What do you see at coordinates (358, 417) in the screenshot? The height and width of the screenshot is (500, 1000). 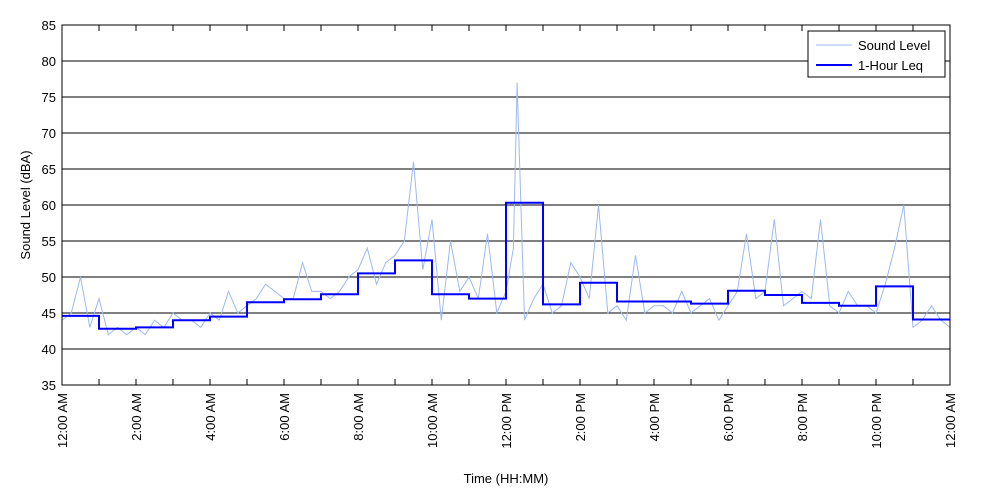 I see `x-tick-label: 8:00 AM` at bounding box center [358, 417].